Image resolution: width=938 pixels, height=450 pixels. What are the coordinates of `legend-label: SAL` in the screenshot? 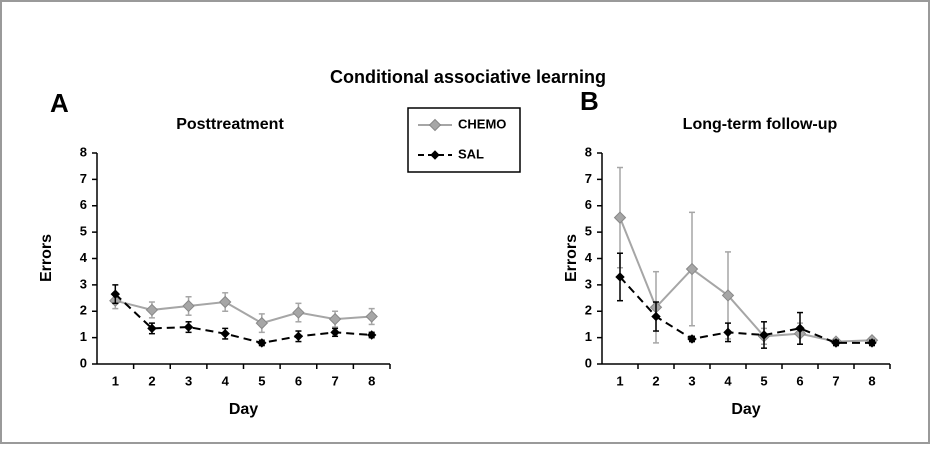 It's located at (471, 153).